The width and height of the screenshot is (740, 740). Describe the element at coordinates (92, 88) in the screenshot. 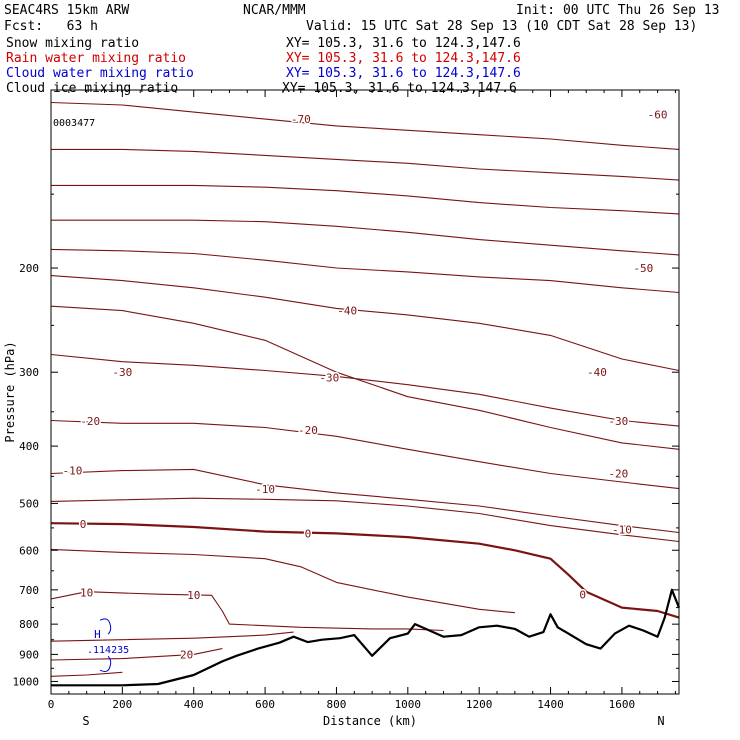

I see `field-label-cloud-ice: Cloud ice mixing ratio` at that location.